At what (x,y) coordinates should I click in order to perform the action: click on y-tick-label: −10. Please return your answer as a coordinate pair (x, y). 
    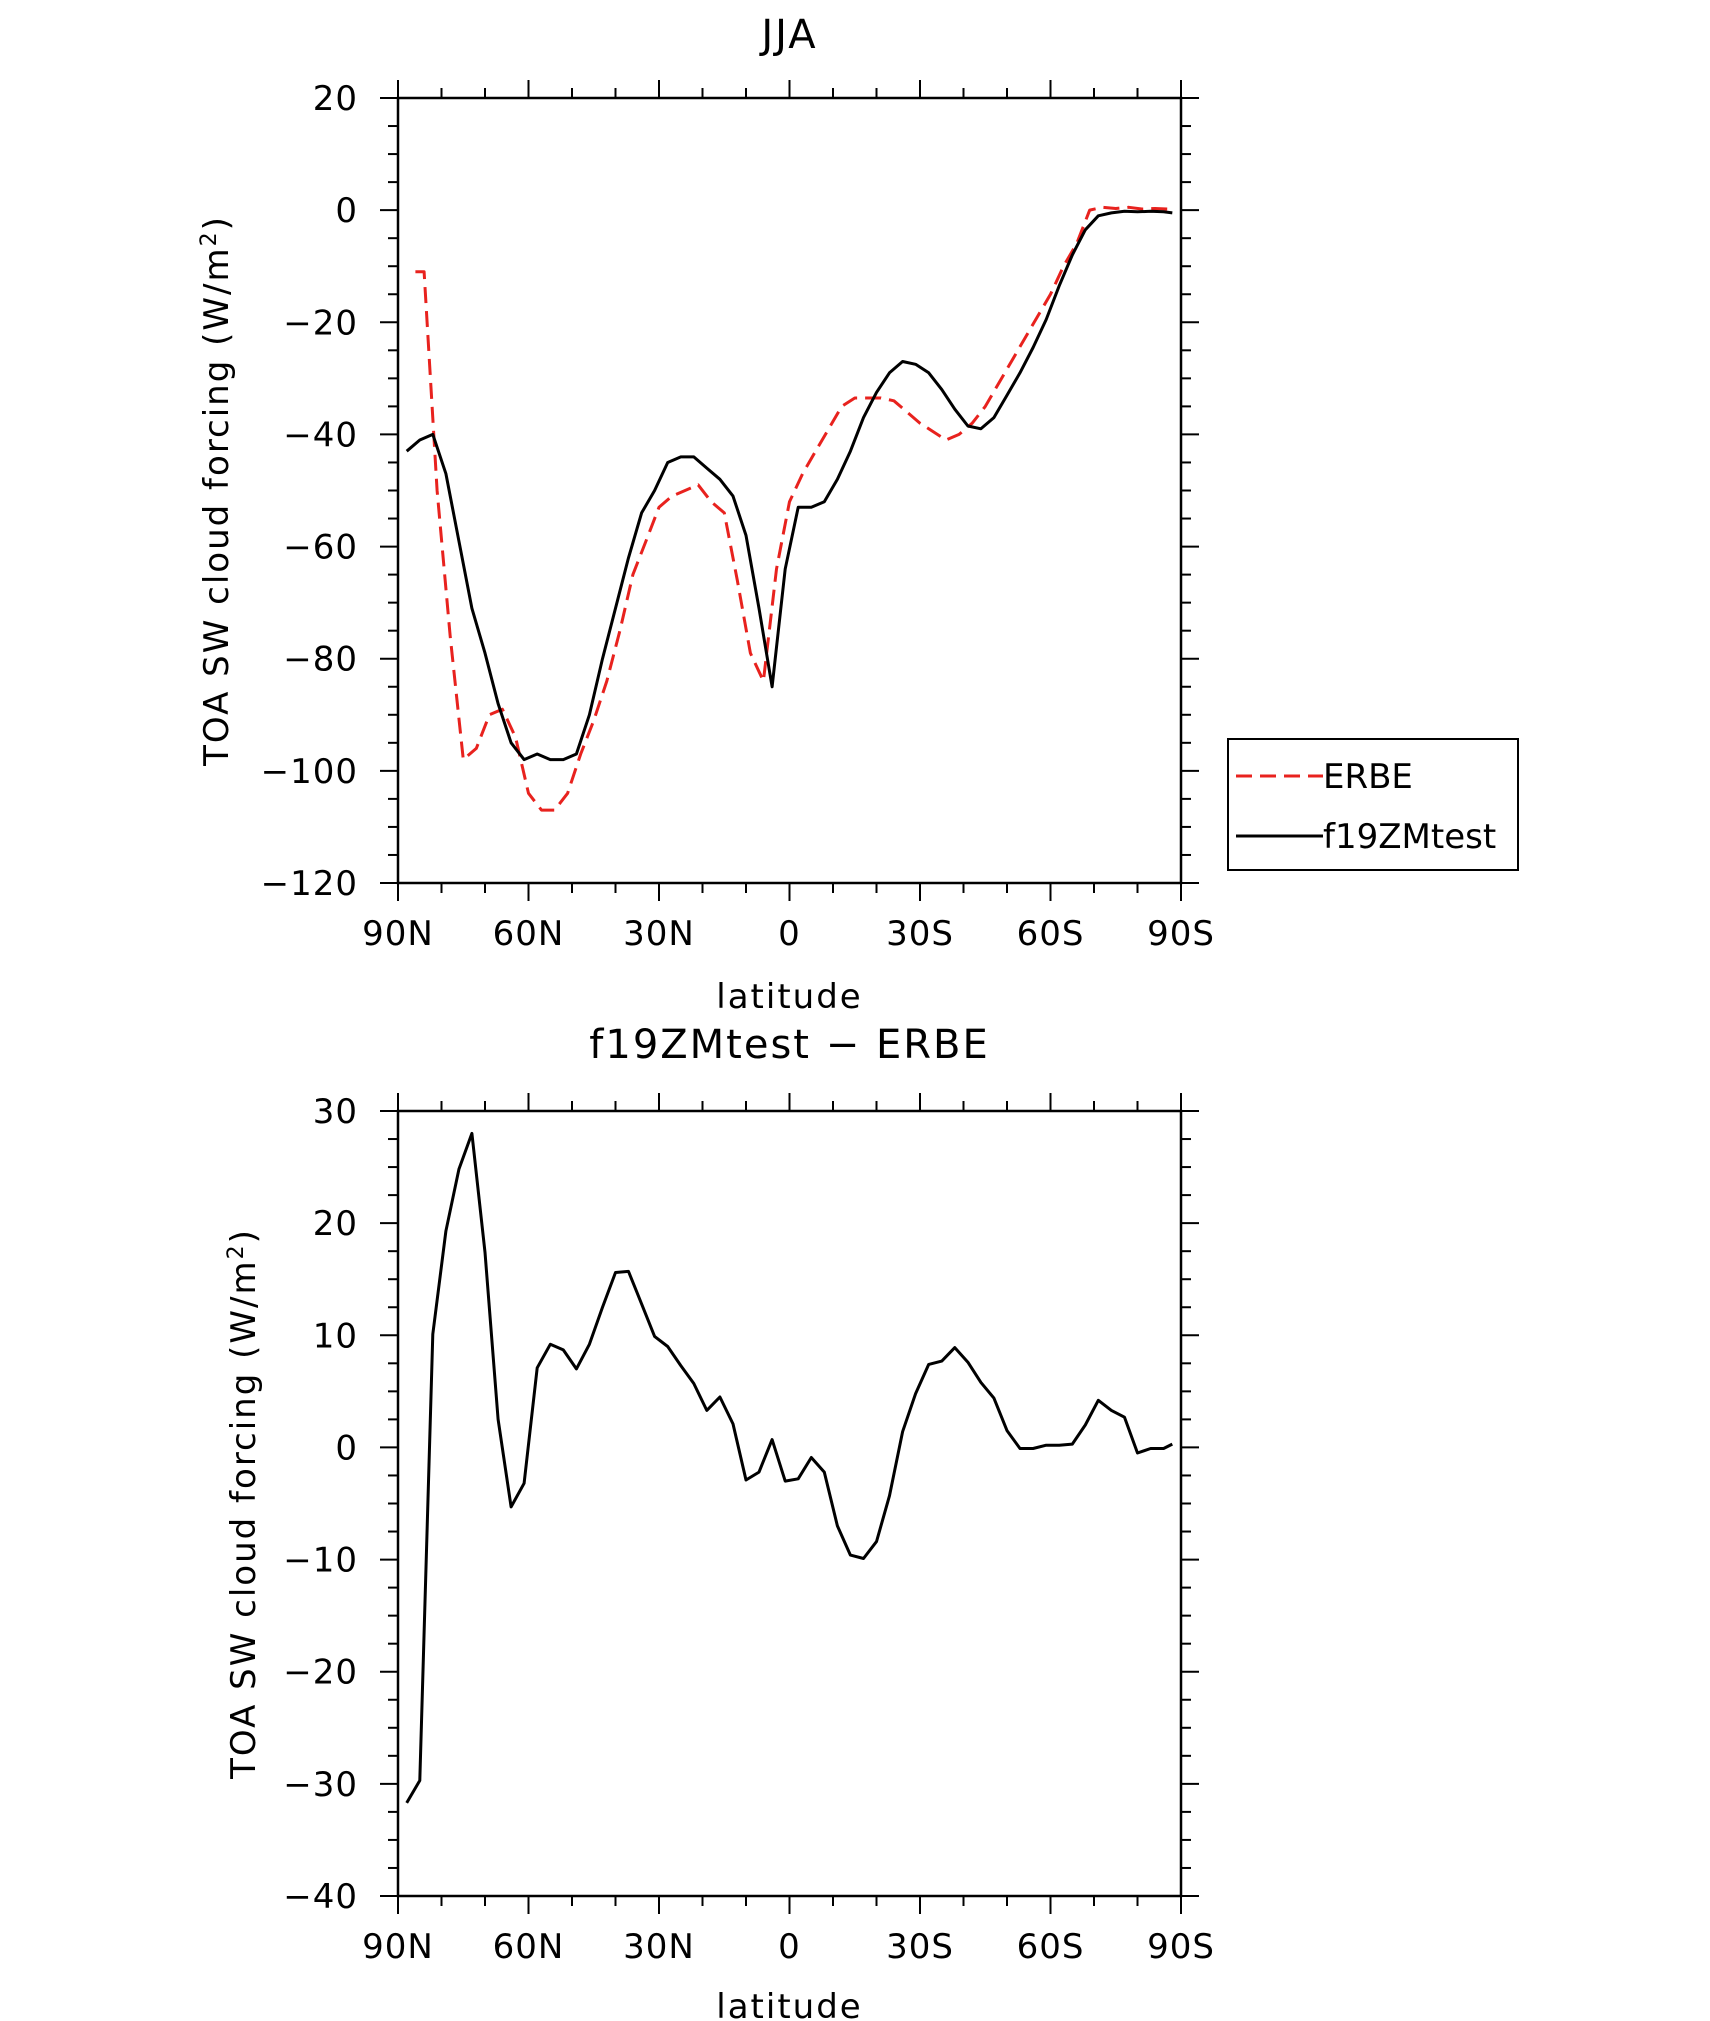
    Looking at the image, I should click on (320, 1561).